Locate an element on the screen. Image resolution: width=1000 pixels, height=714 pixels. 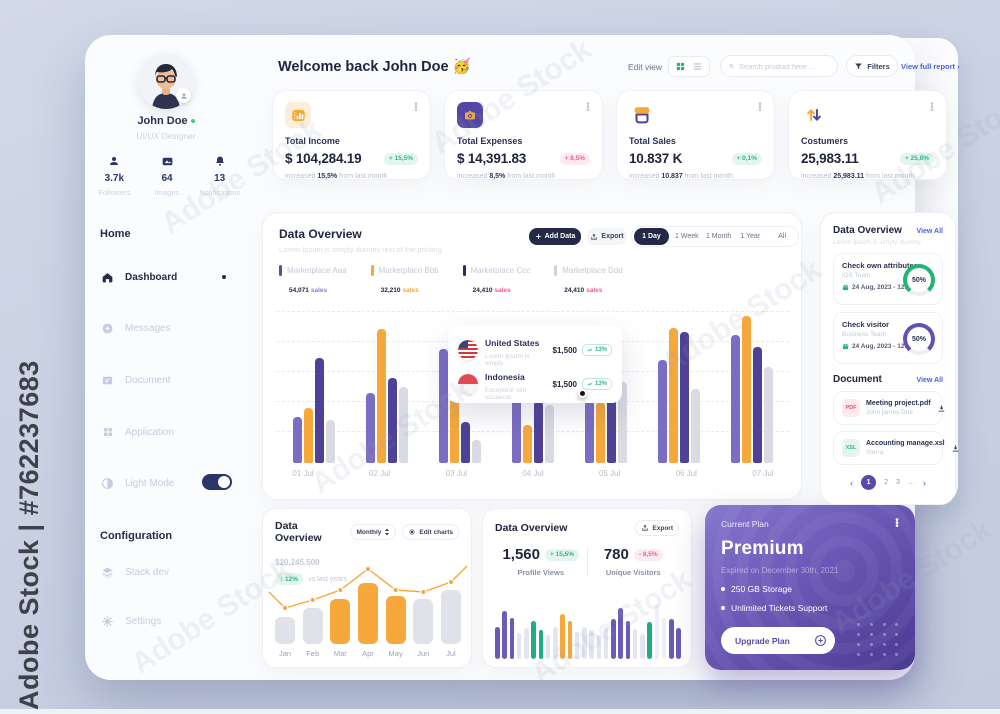
legend-marketplace-ccc: Marketplace Ccc 24,410 sales is located at coordinates (496, 280).